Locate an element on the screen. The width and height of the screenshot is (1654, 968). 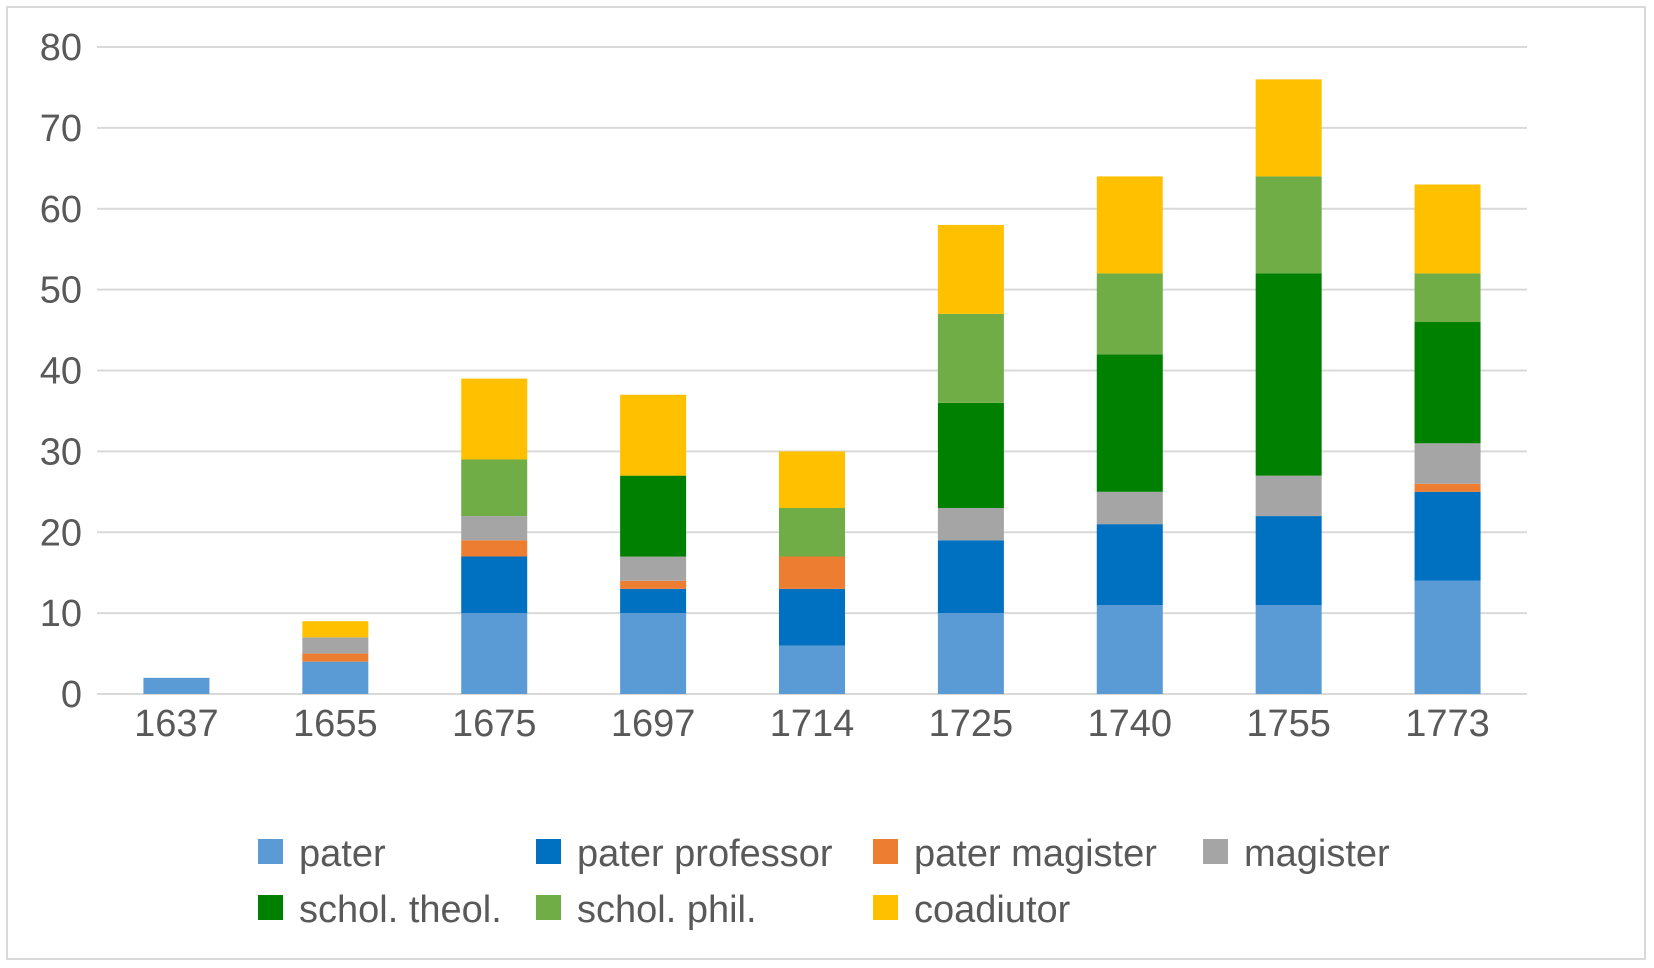
legend-label: coadiutor is located at coordinates (992, 910).